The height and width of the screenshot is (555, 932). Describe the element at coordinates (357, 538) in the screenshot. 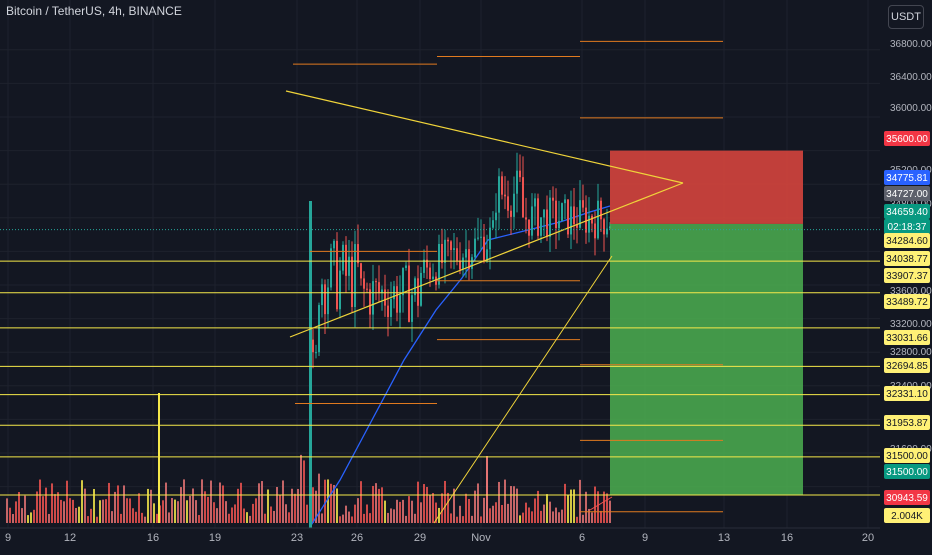

I see `time-axis-tick-label: 26` at that location.